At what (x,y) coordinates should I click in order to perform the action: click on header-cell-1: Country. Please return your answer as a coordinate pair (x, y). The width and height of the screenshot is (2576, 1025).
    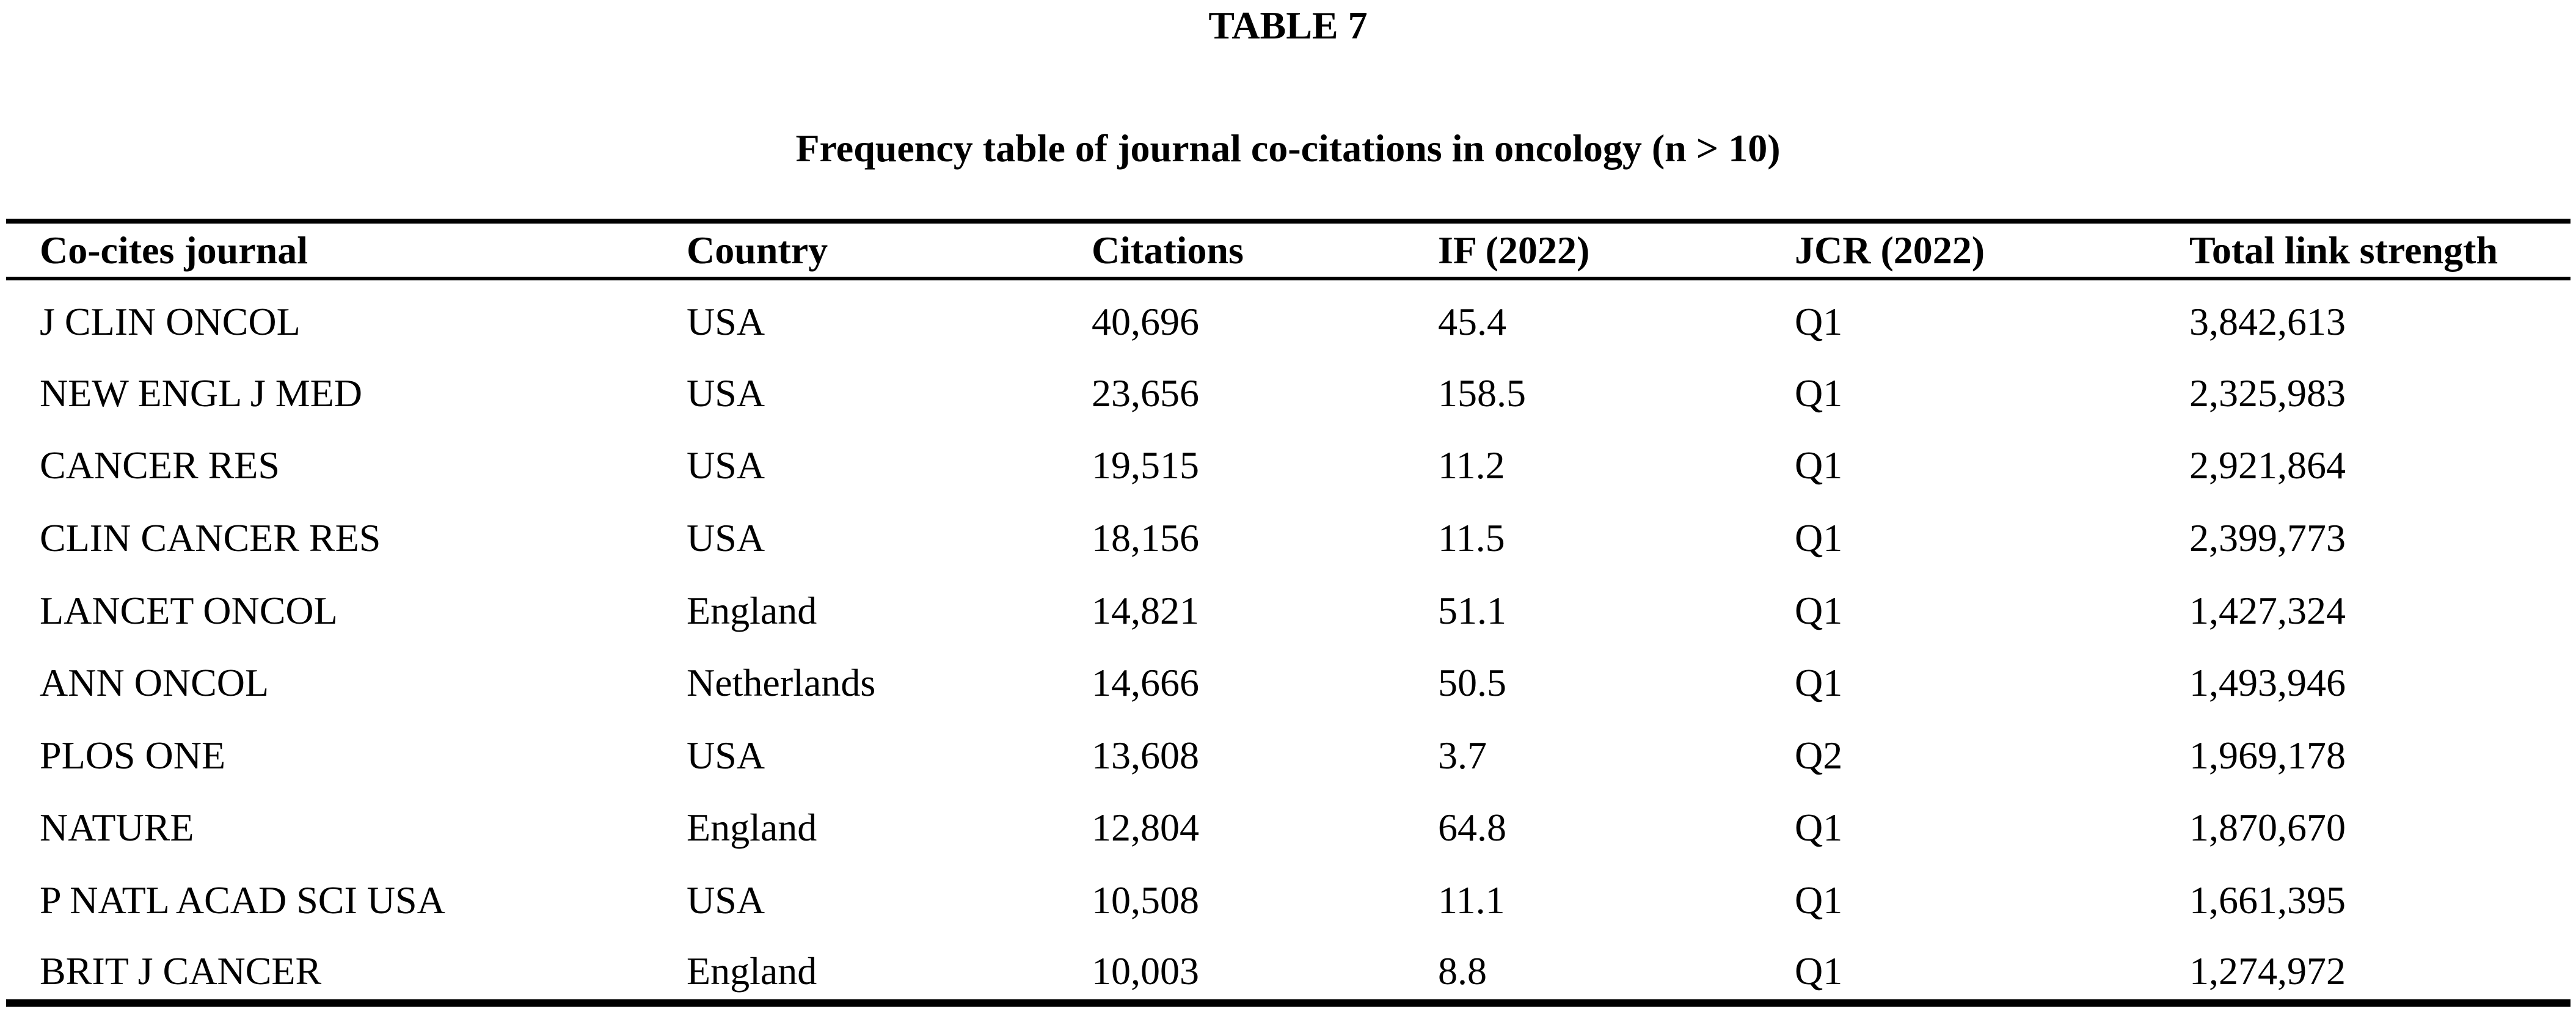
    Looking at the image, I should click on (889, 250).